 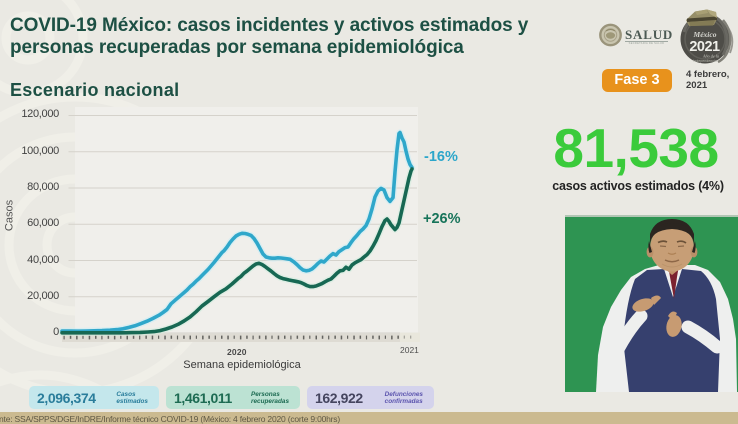 I want to click on svg-text: 2021, so click(x=704, y=47).